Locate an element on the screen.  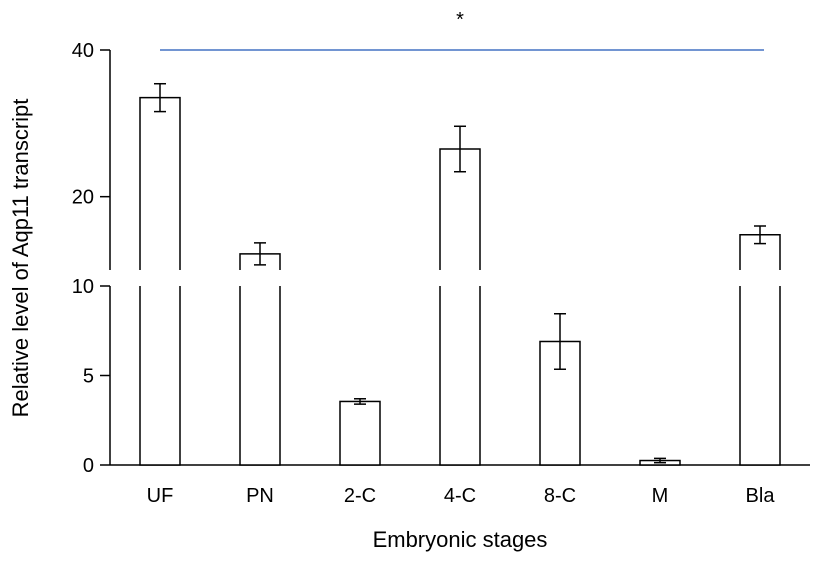
x-tick-labels: UF PN 2-C 4-C 8-C M Bla is located at coordinates (461, 496).